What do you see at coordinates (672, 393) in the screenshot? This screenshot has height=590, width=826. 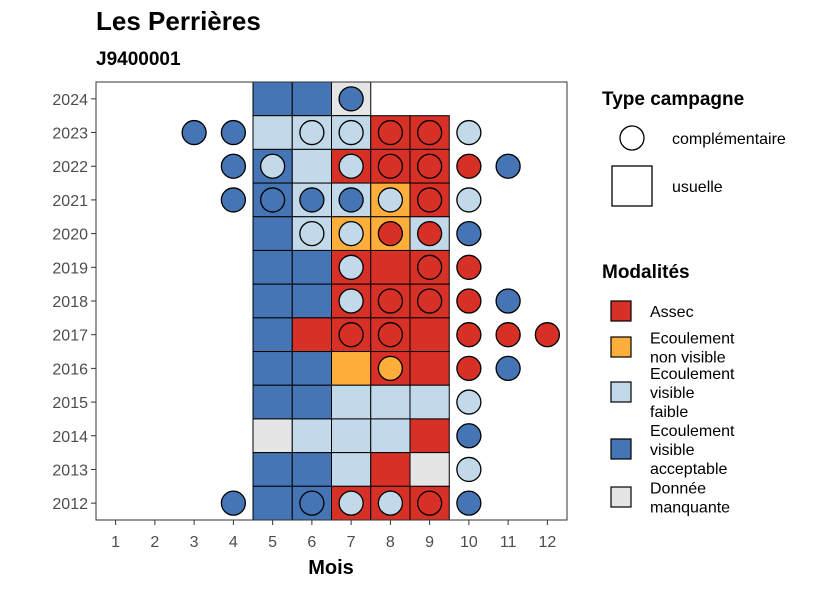 I see `legend-modality-label: visible` at bounding box center [672, 393].